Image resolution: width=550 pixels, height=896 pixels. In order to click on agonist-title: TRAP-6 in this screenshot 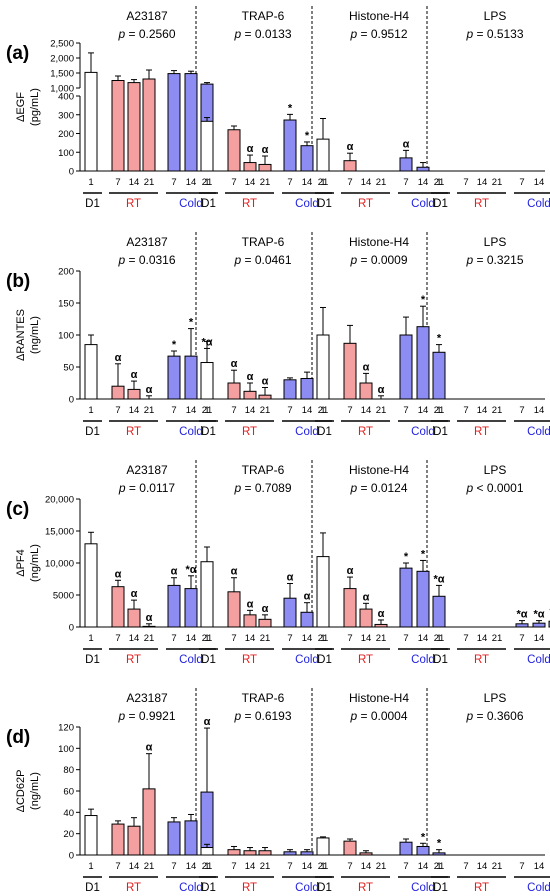, I will do `click(263, 698)`.